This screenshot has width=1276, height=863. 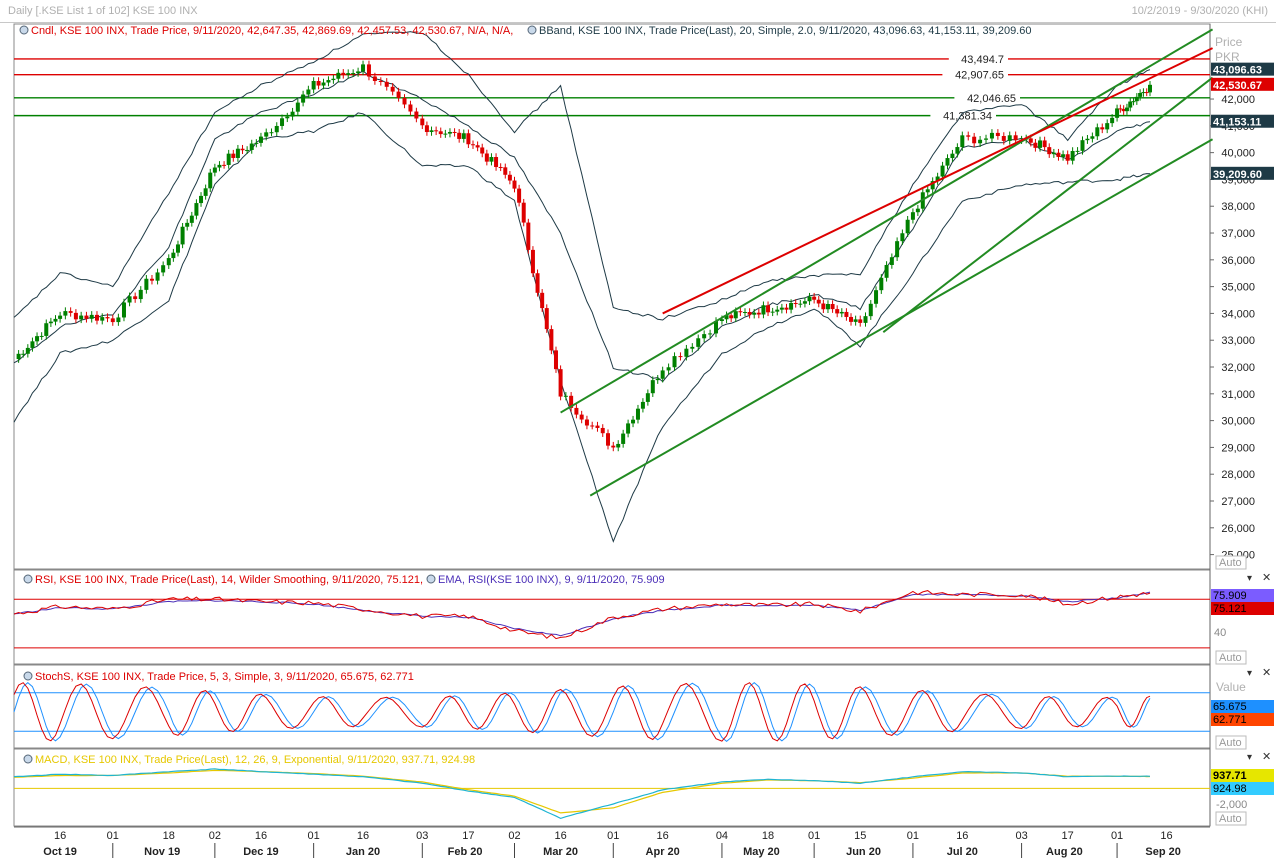 What do you see at coordinates (612, 706) in the screenshot?
I see `stoch-panel` at bounding box center [612, 706].